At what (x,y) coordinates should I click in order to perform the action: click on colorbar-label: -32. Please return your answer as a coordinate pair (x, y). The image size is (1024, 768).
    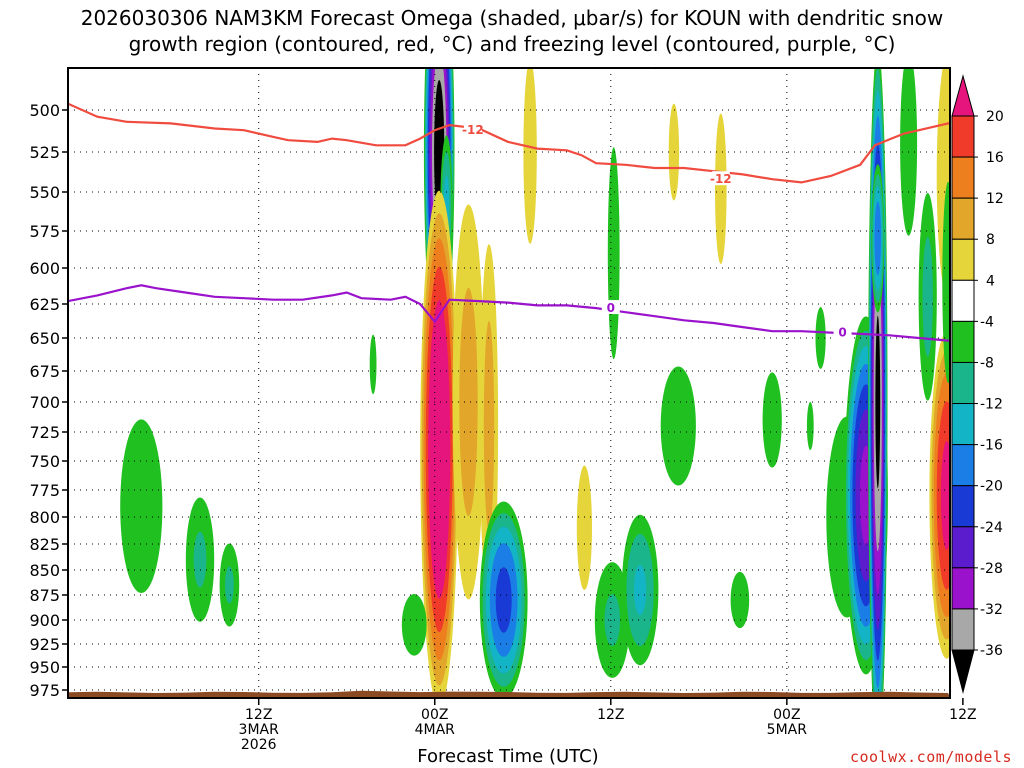
    Looking at the image, I should click on (991, 610).